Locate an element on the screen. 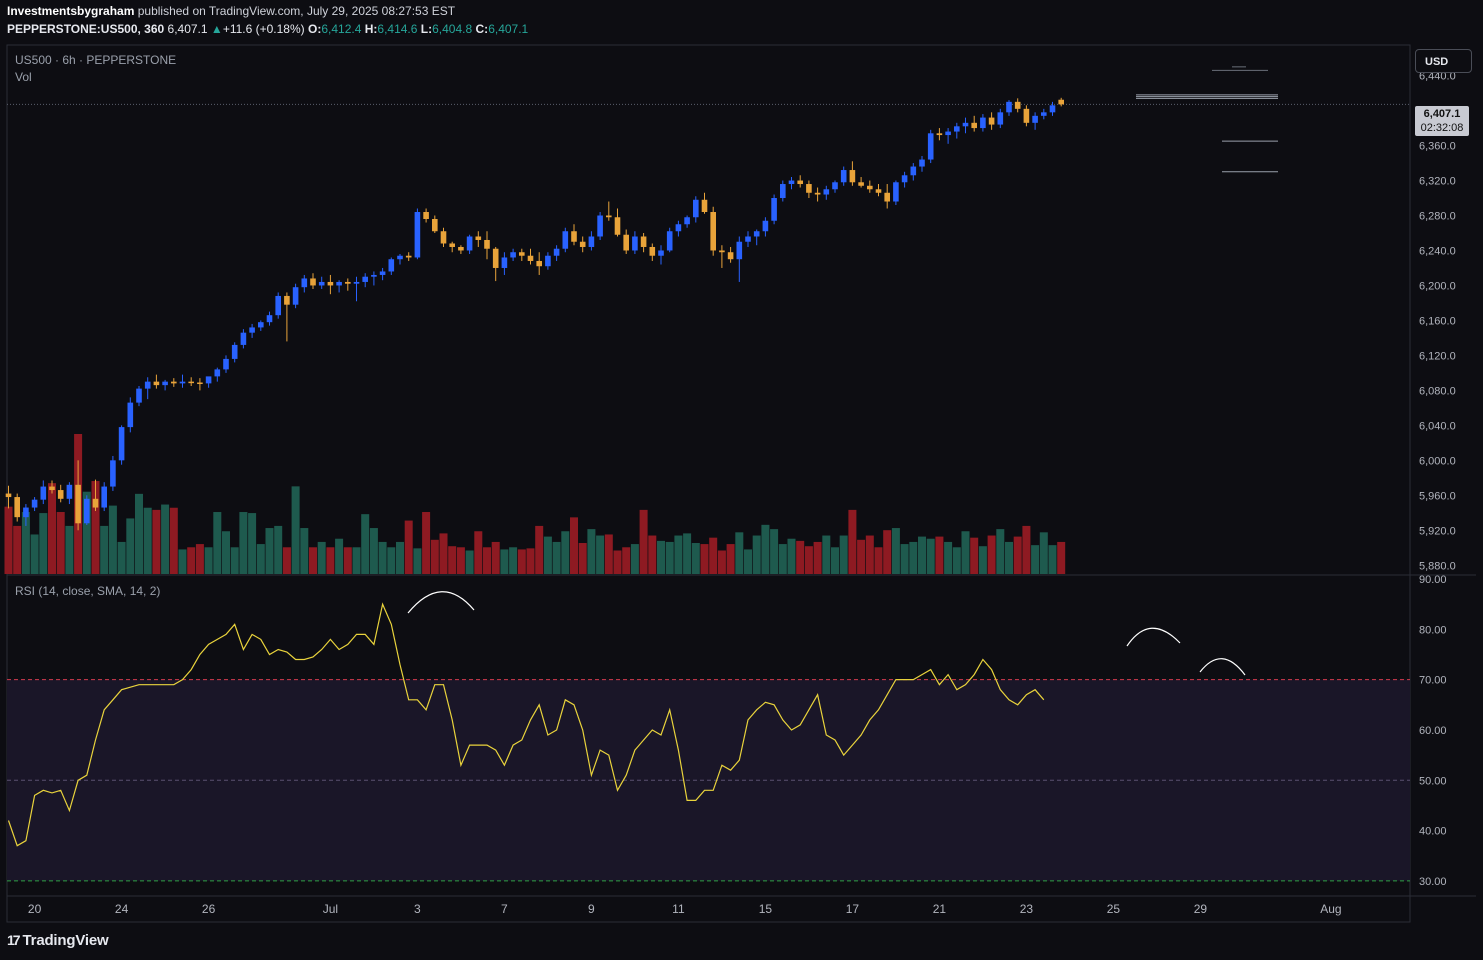 The image size is (1483, 960). close-value: 6,407.1 is located at coordinates (508, 29).